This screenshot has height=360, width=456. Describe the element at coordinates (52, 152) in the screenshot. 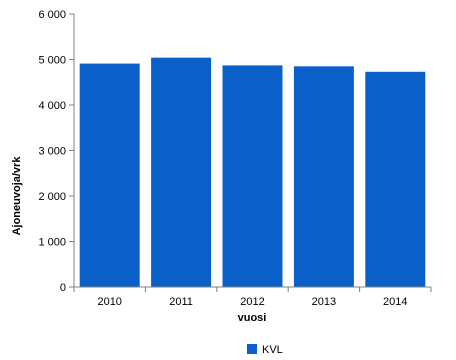

I see `y-tick-label-3000: 3 000` at that location.